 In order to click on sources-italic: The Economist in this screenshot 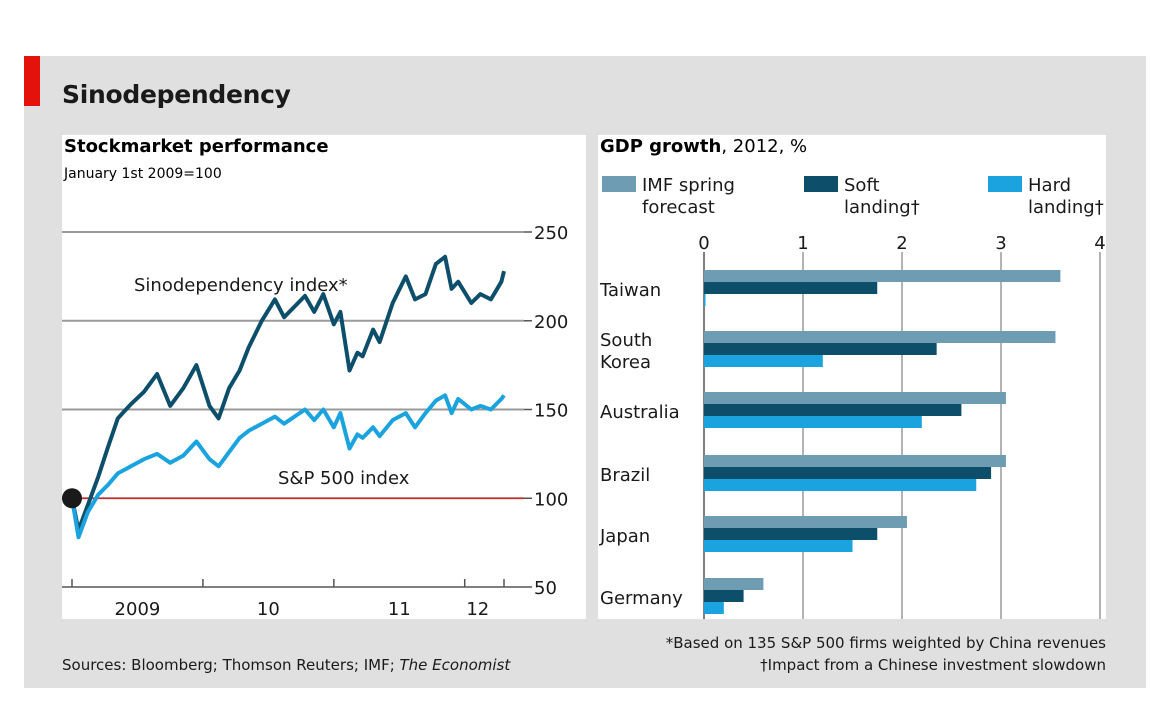, I will do `click(455, 665)`.